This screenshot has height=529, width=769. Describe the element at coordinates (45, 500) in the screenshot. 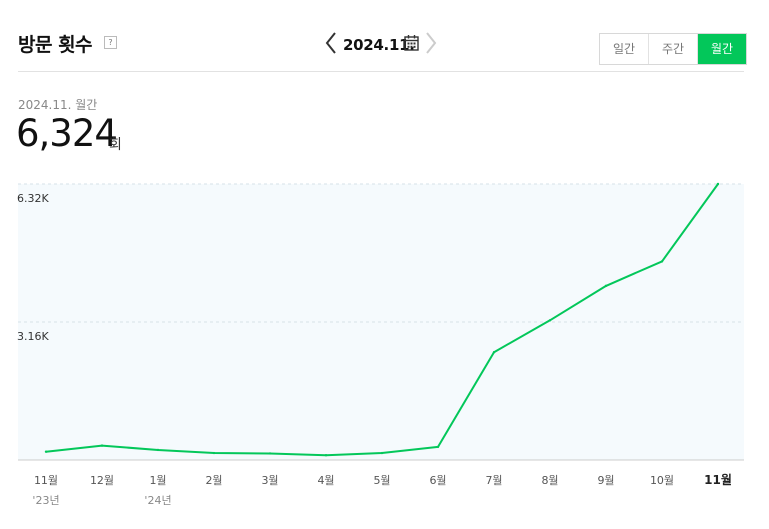

I see `year-label: '23년` at that location.